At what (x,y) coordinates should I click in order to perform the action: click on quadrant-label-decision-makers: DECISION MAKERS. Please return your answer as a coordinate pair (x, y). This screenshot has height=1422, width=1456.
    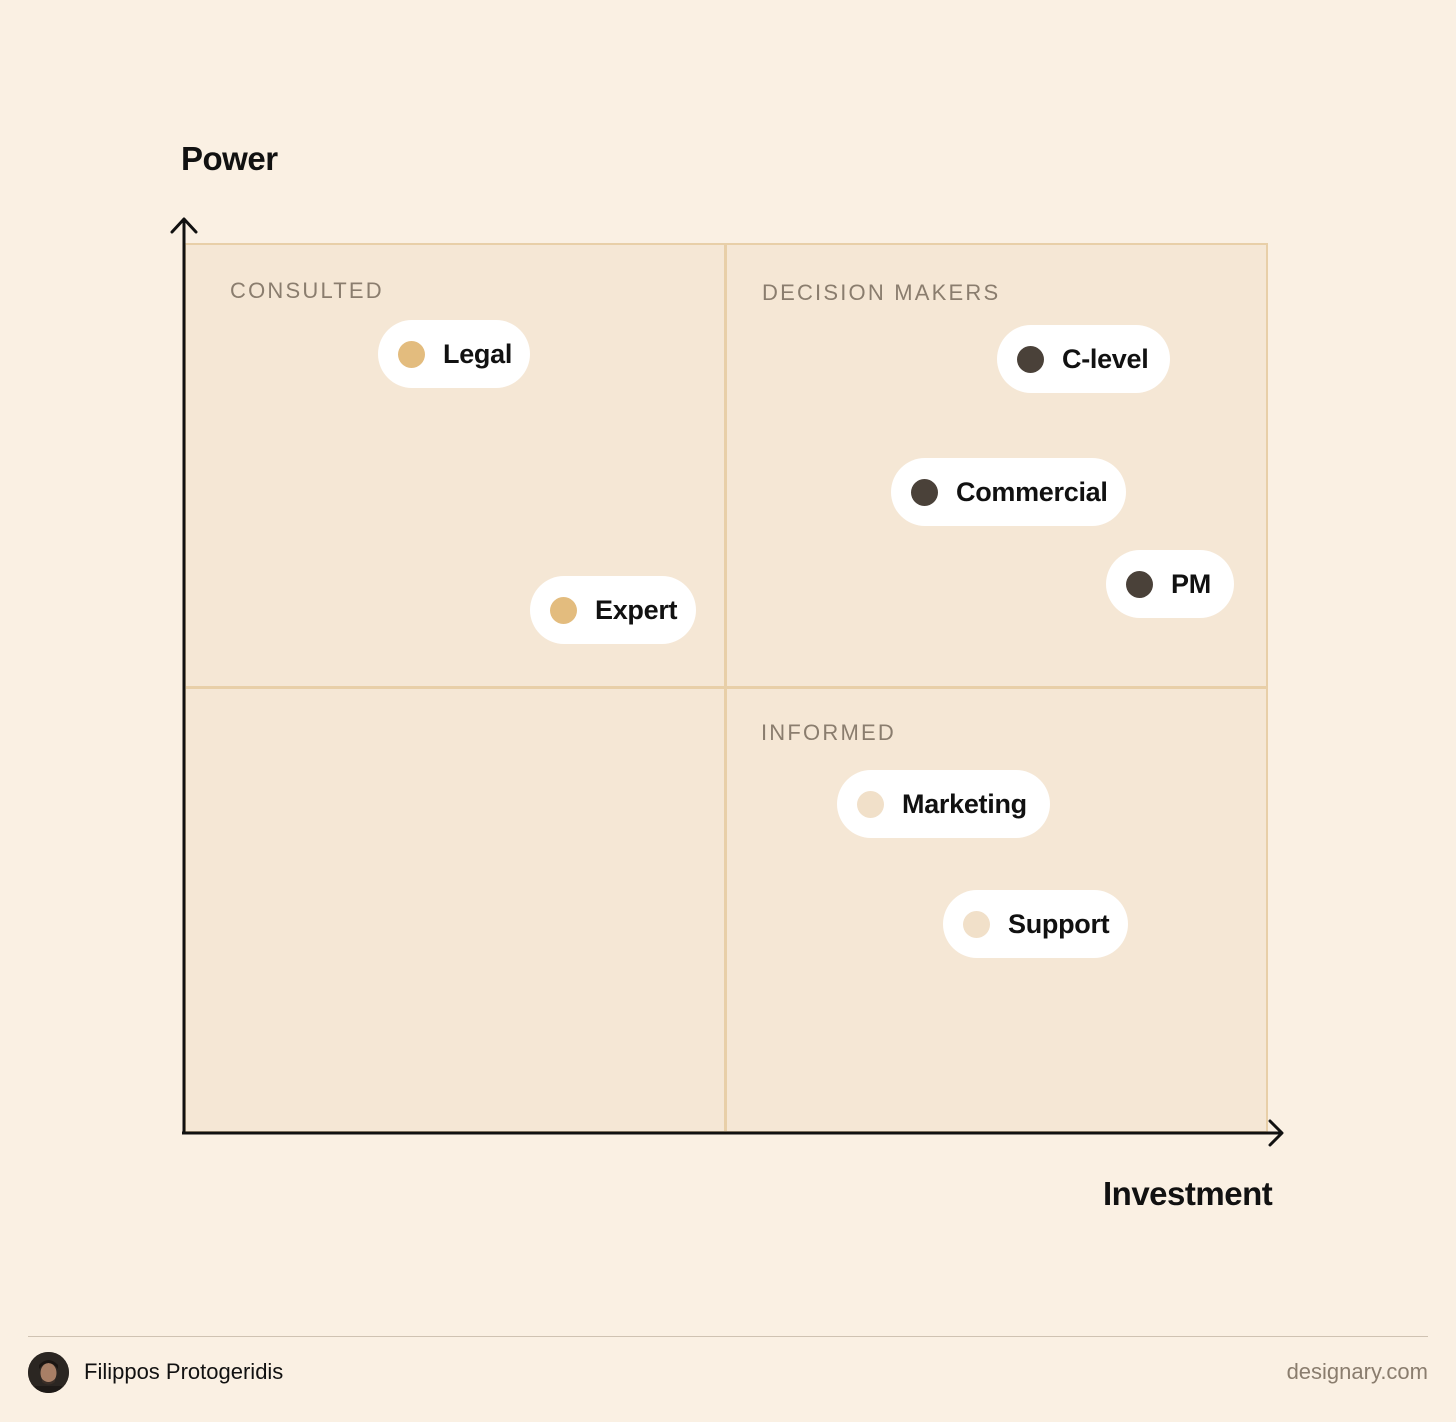
    Looking at the image, I should click on (881, 292).